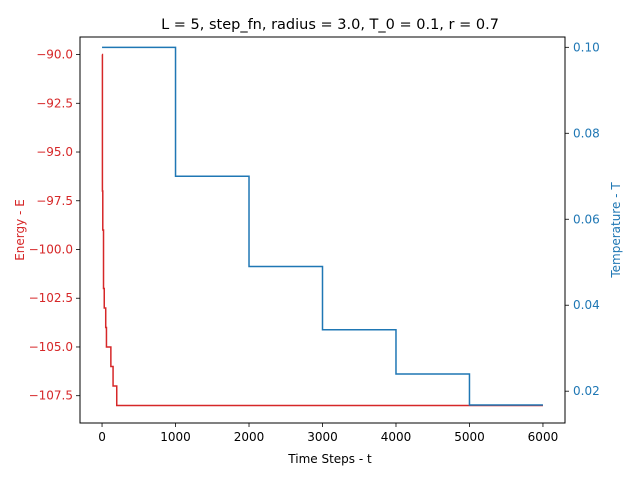  Describe the element at coordinates (322, 437) in the screenshot. I see `x-tick-label: 3000` at that location.